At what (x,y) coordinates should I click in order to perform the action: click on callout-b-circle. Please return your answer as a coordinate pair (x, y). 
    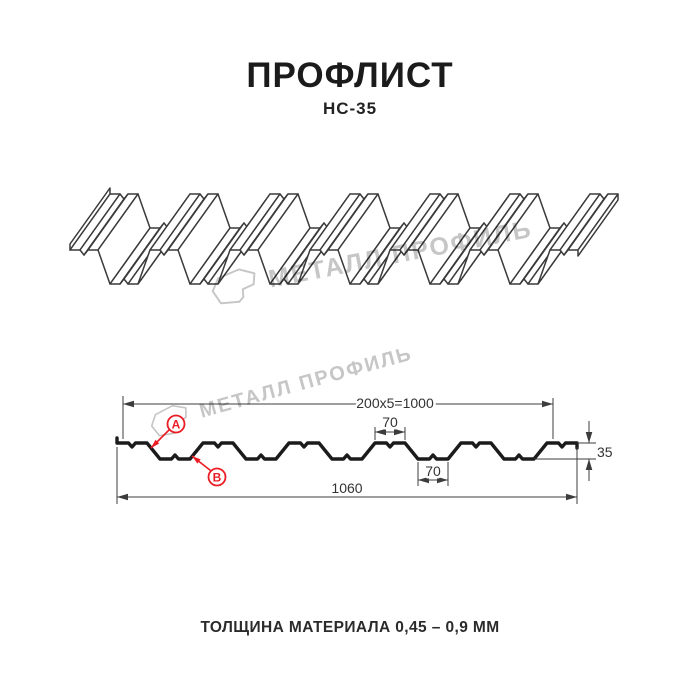
    Looking at the image, I should click on (217, 477).